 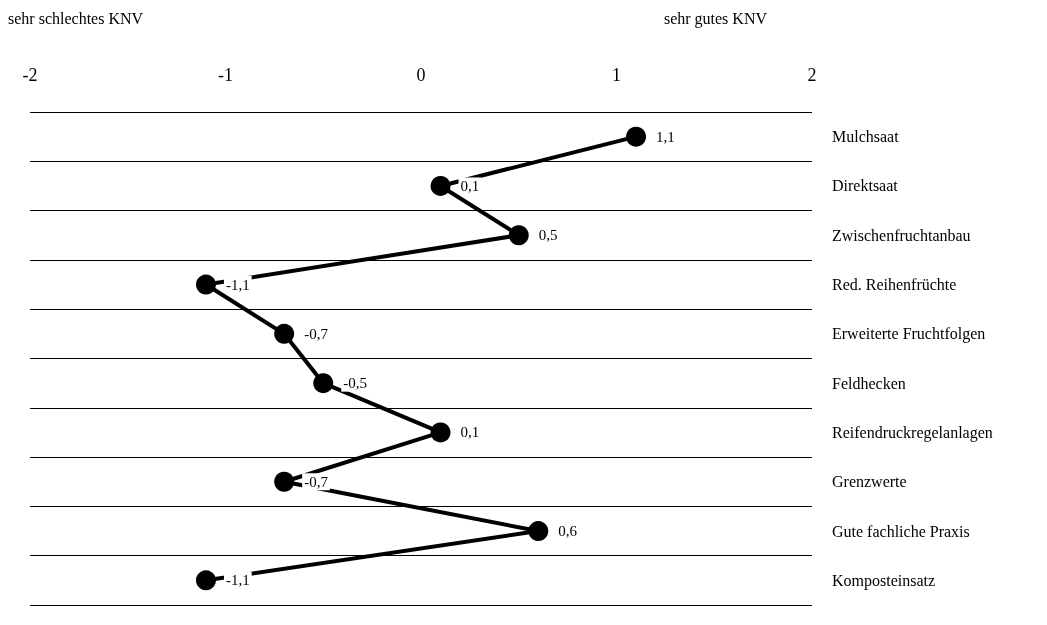 I want to click on x-tick-label: 0, so click(x=421, y=75).